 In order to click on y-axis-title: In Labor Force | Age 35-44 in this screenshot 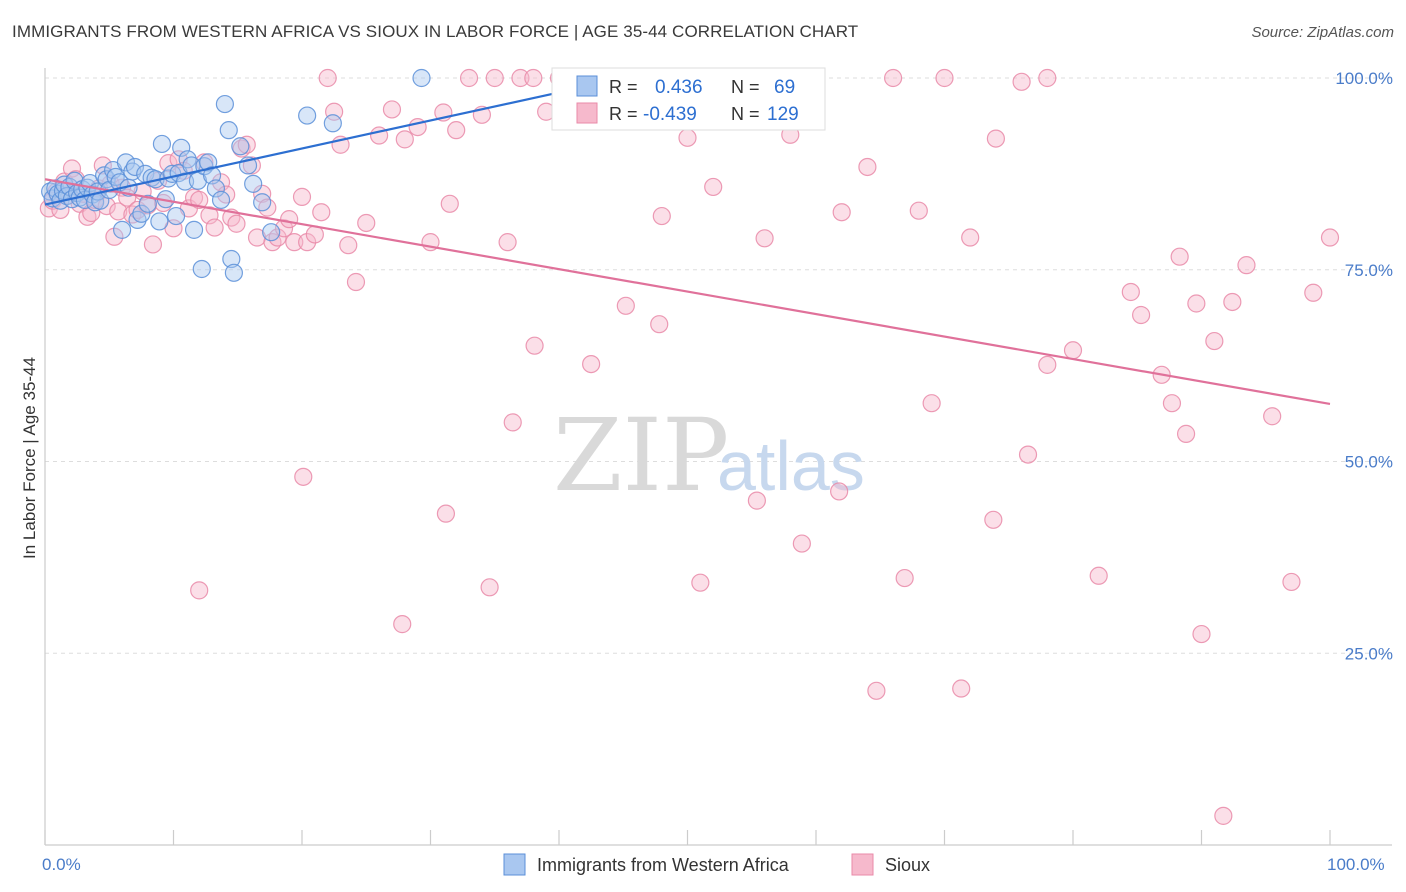, I will do `click(29, 458)`.